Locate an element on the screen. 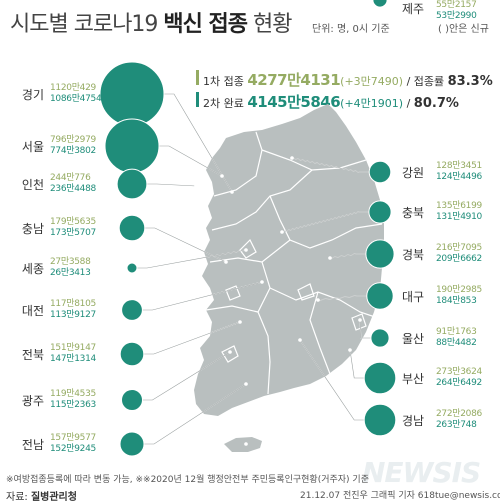  map-dot-세종 is located at coordinates (246, 250).